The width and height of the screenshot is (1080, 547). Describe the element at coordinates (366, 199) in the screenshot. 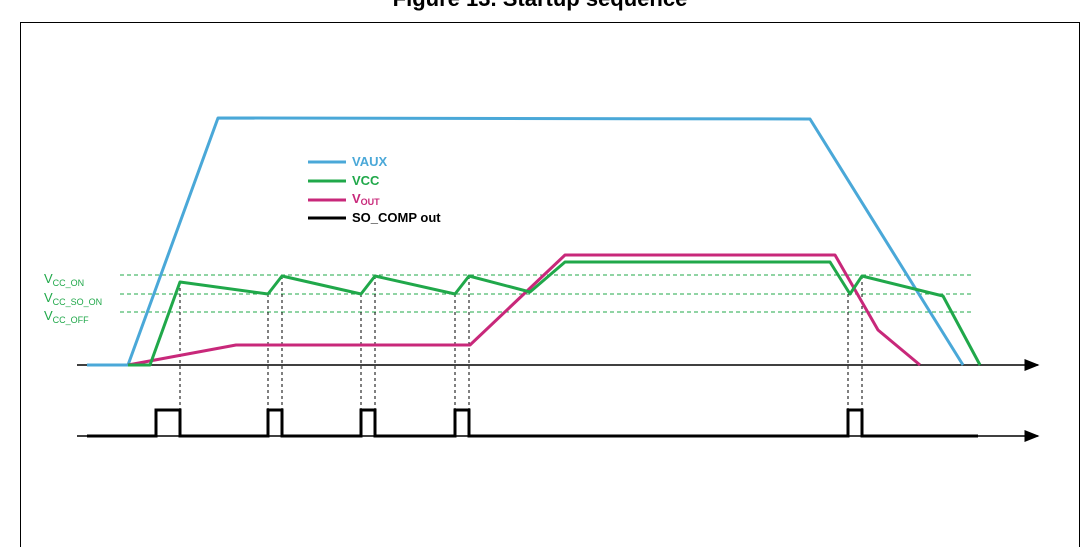

I see `legend-label-vout: VOUT` at that location.